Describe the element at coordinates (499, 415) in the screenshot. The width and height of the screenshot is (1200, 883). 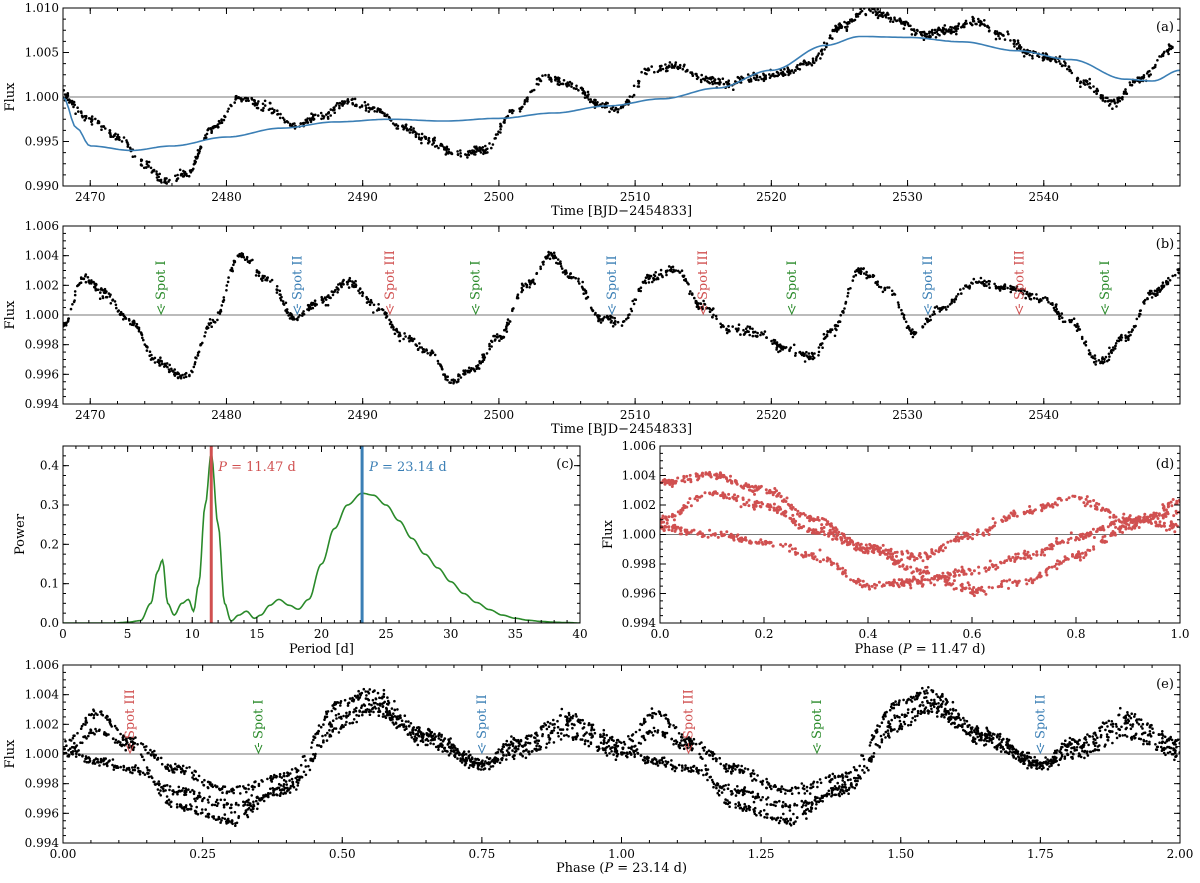
I see `x-tick-label: 2500` at that location.